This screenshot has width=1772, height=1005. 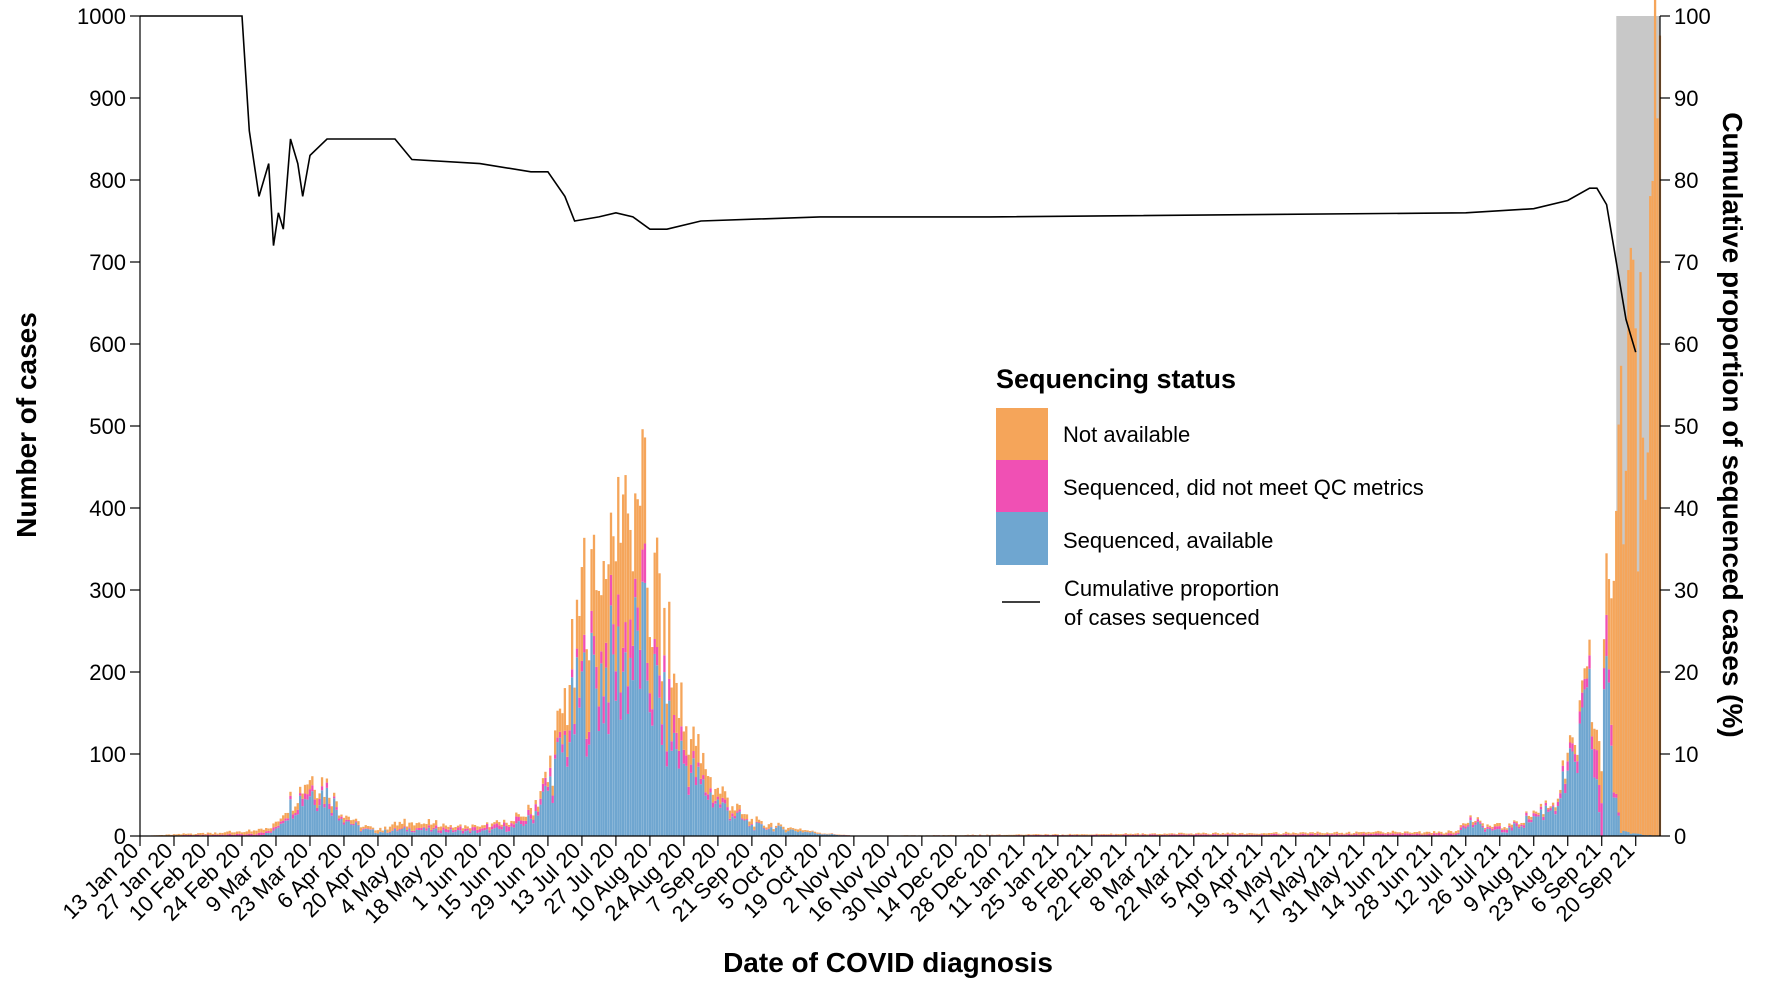 What do you see at coordinates (1686, 262) in the screenshot?
I see `y2-tick-label: 70` at bounding box center [1686, 262].